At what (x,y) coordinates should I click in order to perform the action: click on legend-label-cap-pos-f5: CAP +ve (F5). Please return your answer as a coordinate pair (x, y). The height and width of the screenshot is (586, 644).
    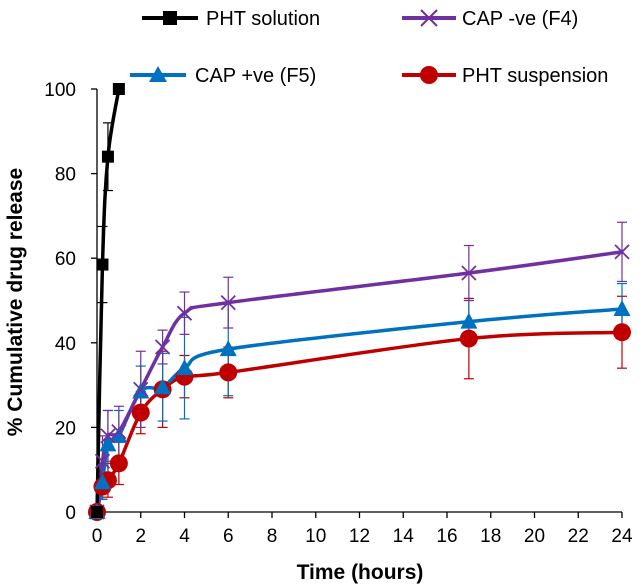
    Looking at the image, I should click on (255, 76).